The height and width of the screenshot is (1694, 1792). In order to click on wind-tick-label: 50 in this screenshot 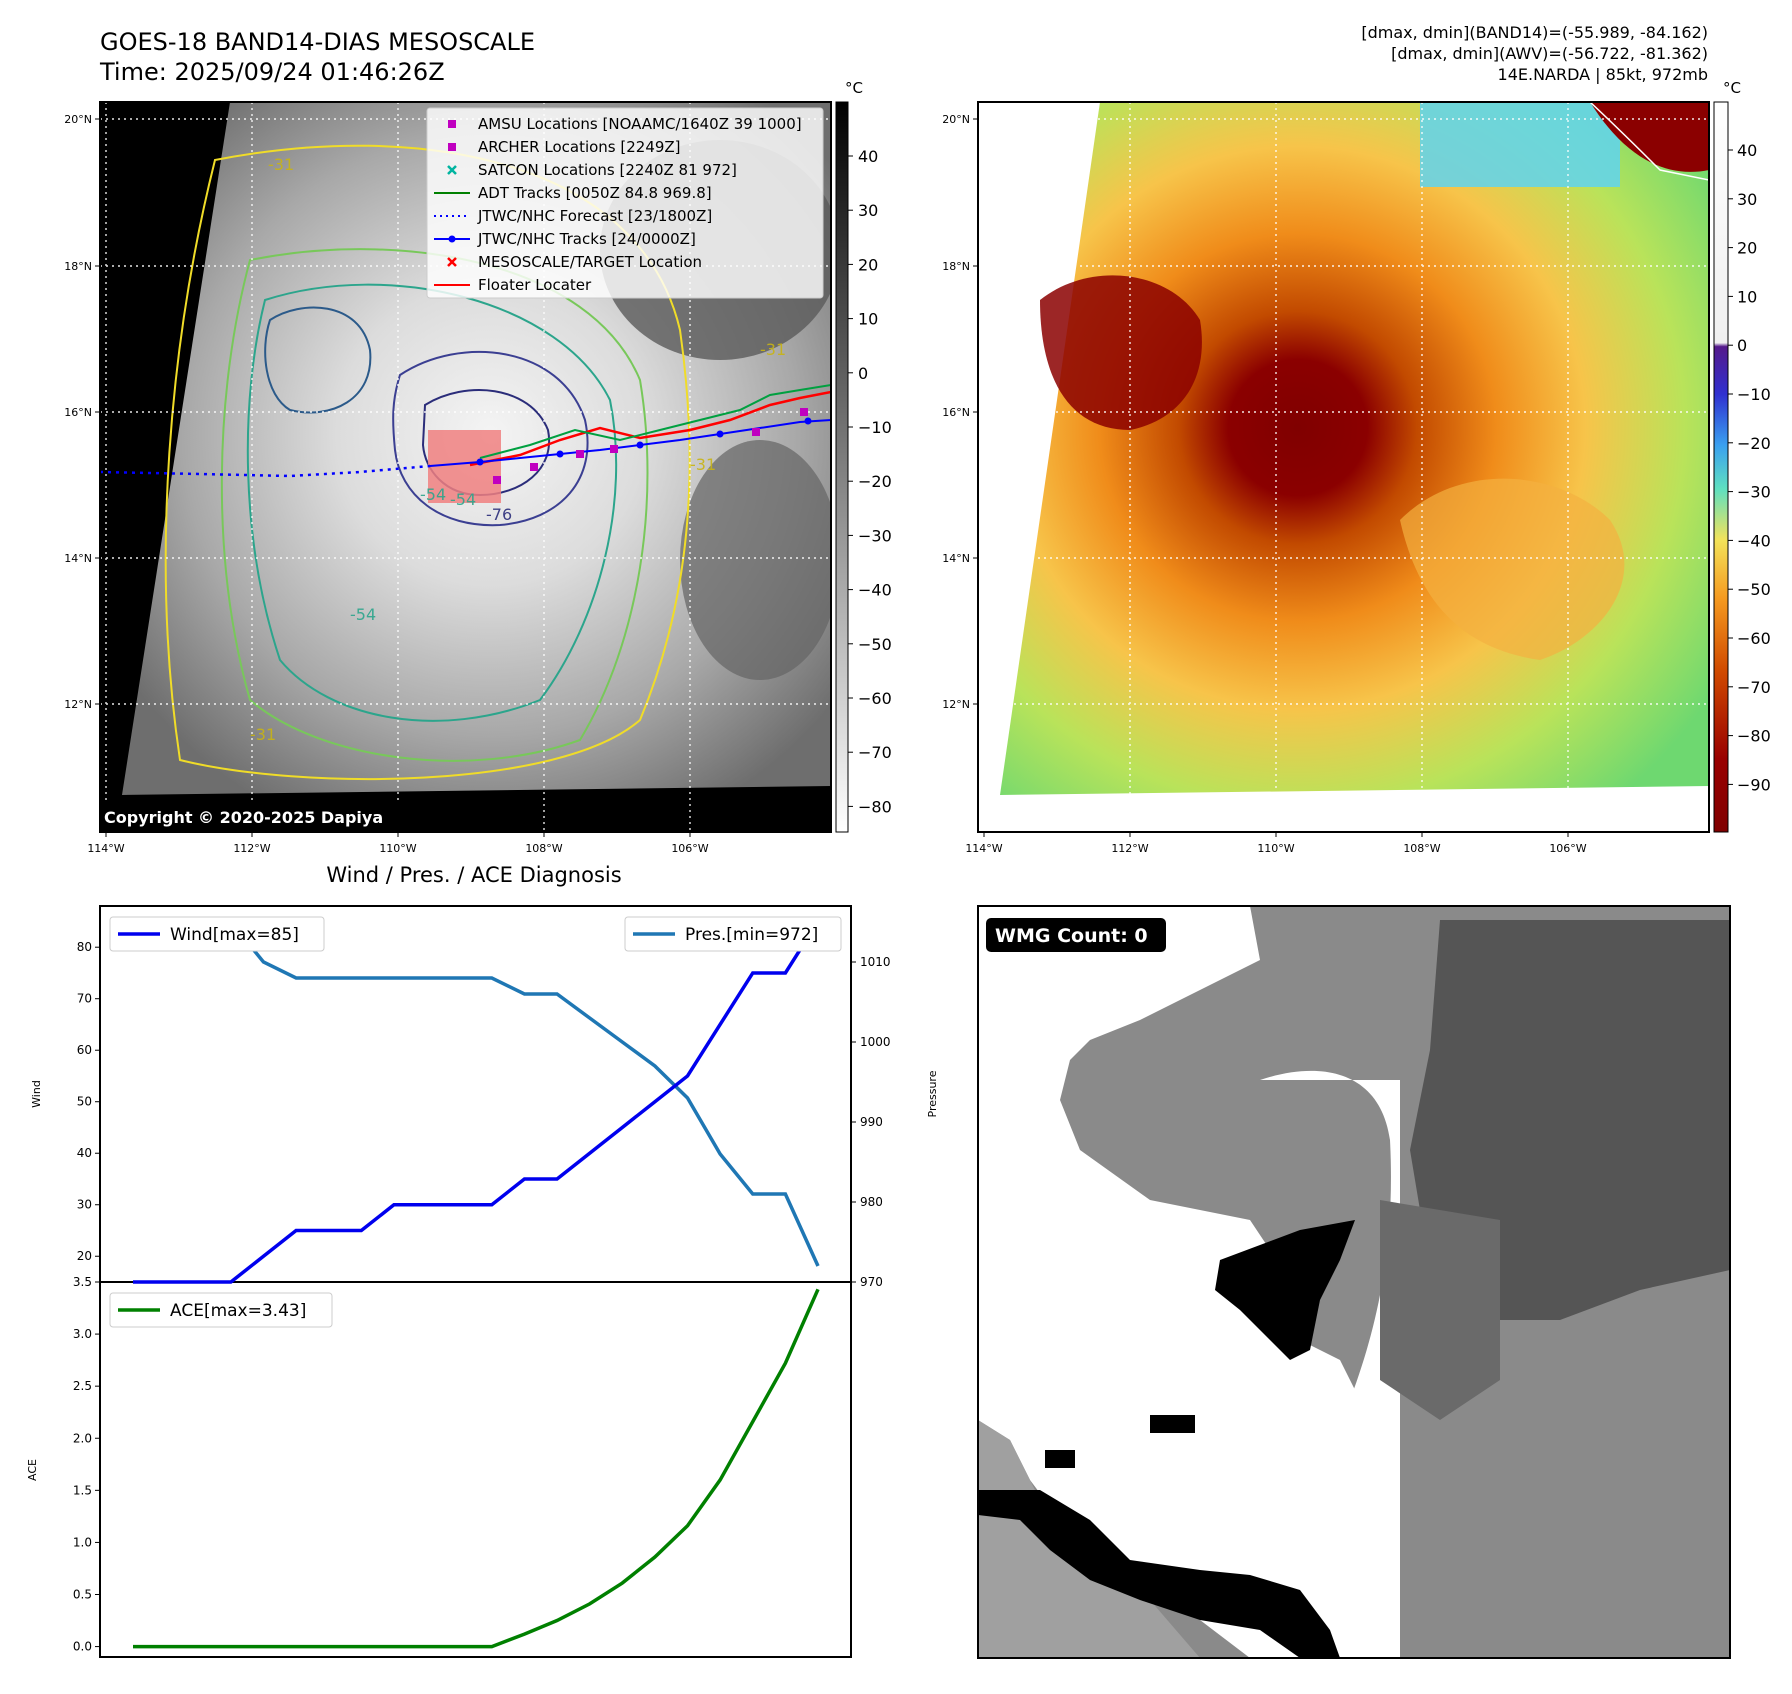, I will do `click(84, 1102)`.